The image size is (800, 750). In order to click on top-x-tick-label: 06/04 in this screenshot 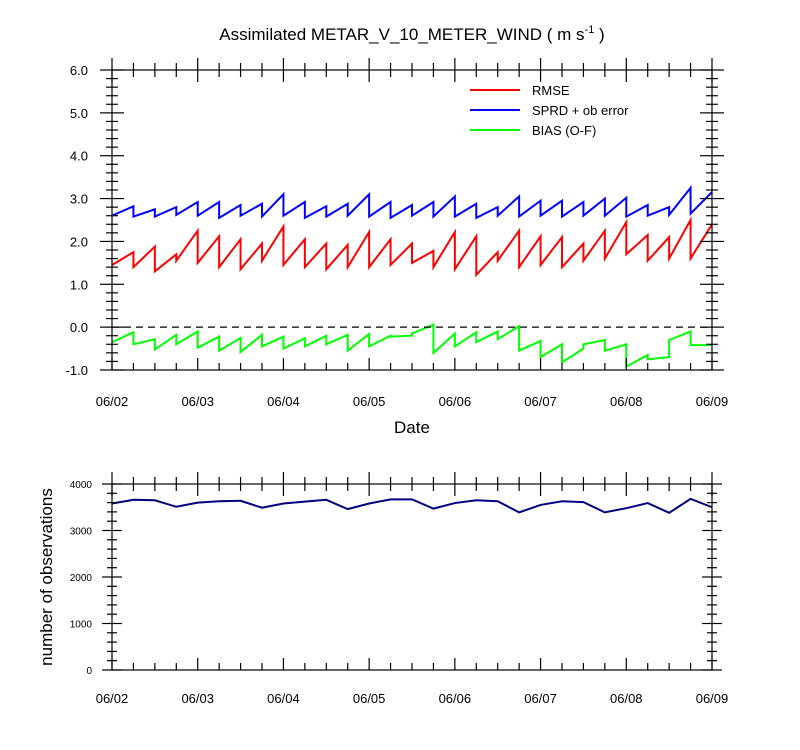, I will do `click(283, 401)`.